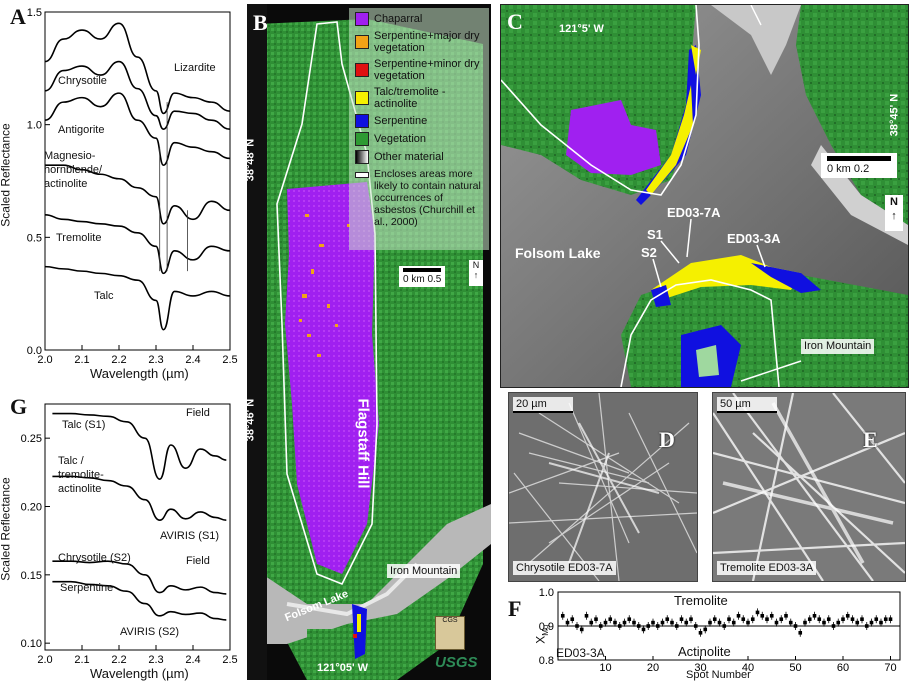  What do you see at coordinates (6, 529) in the screenshot?
I see `g-ylabel: Scaled Reflectance` at bounding box center [6, 529].